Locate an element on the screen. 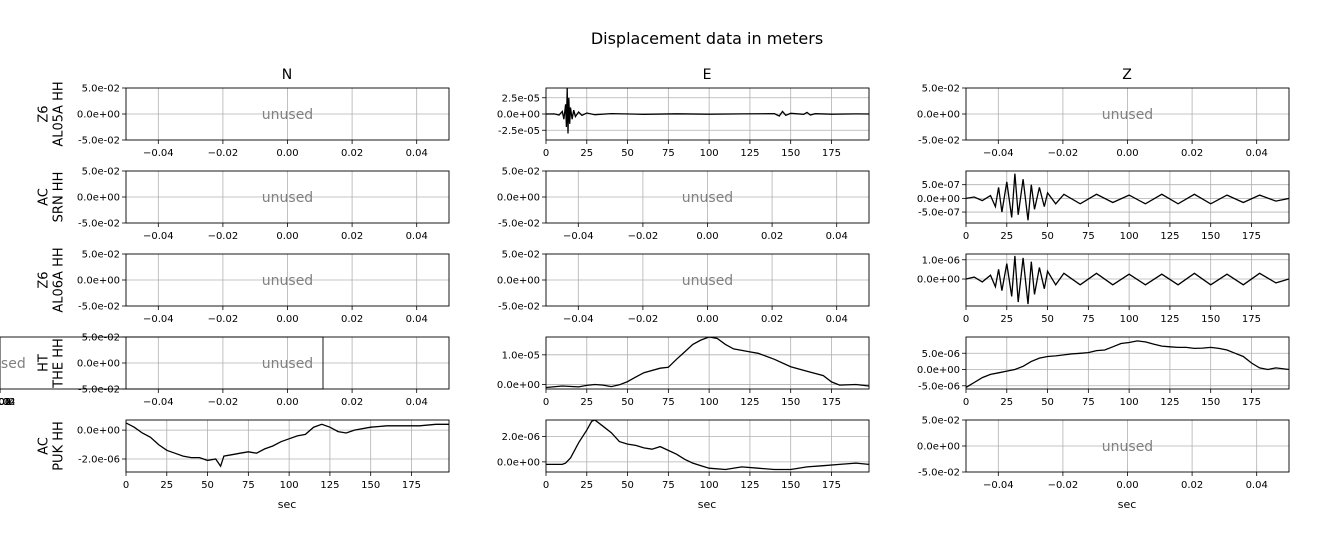 The width and height of the screenshot is (1318, 540). figure-title: Displacement data in meters is located at coordinates (707, 38).